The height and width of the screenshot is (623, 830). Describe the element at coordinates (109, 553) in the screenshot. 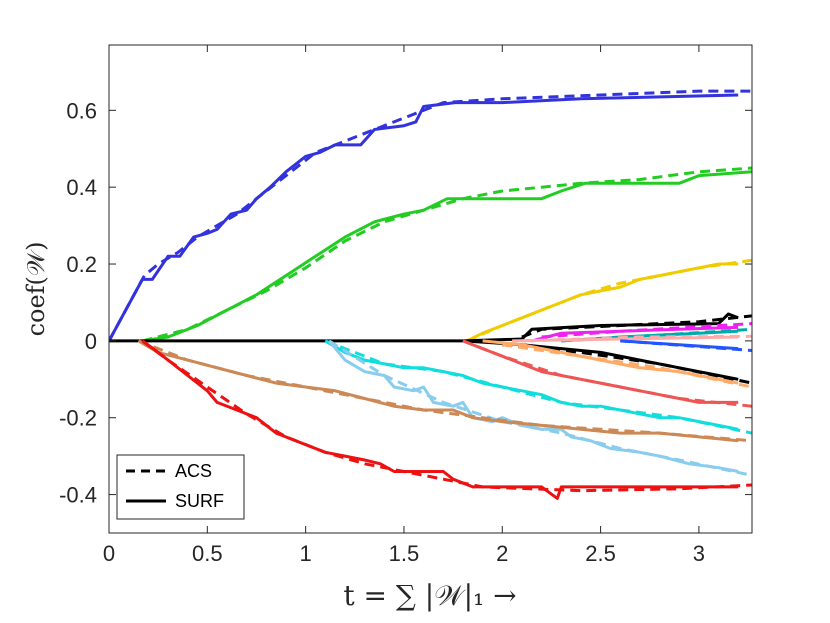

I see `x-tick-label: 0` at that location.